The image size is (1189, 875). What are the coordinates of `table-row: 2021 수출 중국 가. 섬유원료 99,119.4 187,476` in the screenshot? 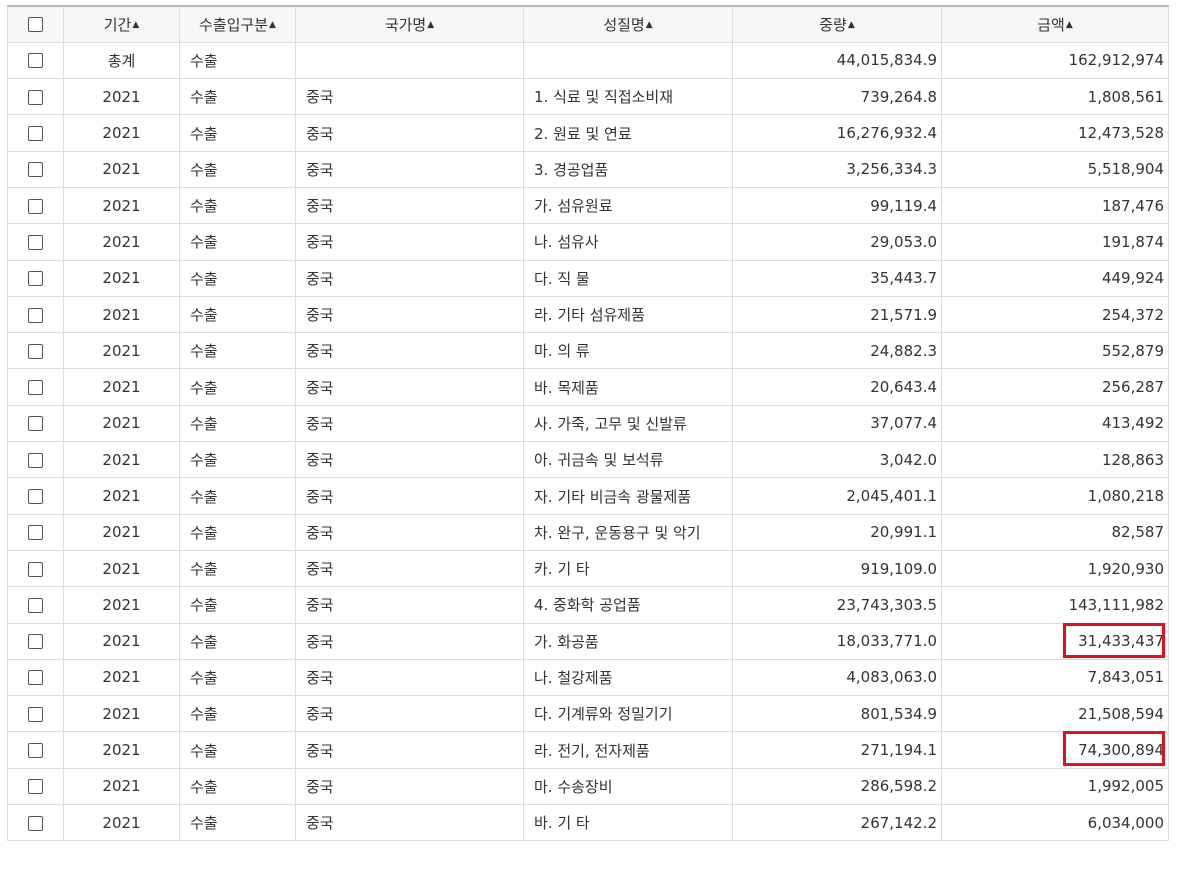 It's located at (588, 205).